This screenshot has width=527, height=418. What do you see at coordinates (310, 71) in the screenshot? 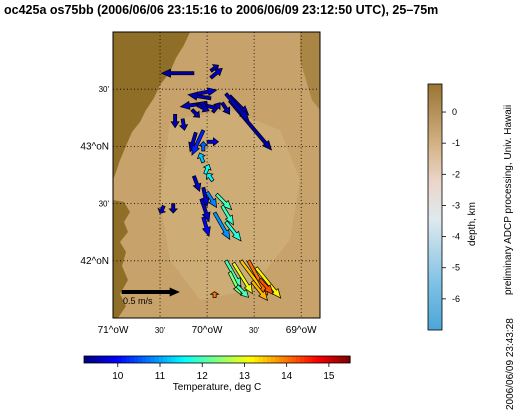
I see `bank-shoal` at bounding box center [310, 71].